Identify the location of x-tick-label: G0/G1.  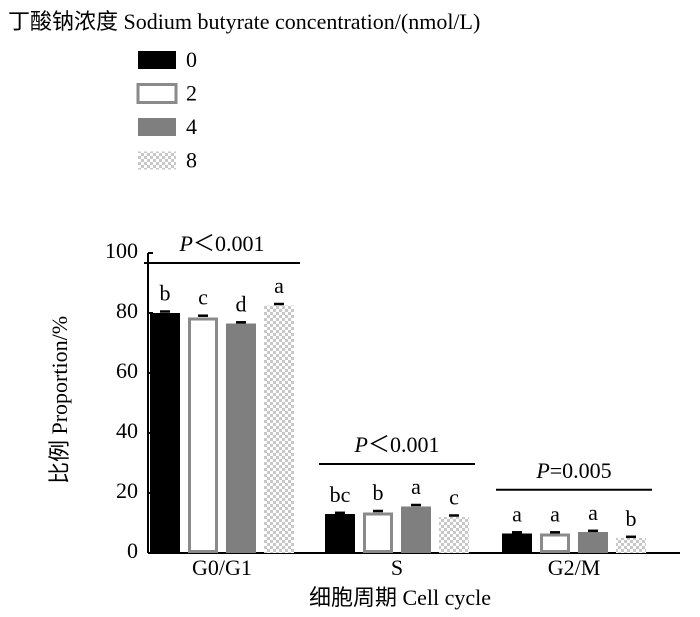
(222, 567).